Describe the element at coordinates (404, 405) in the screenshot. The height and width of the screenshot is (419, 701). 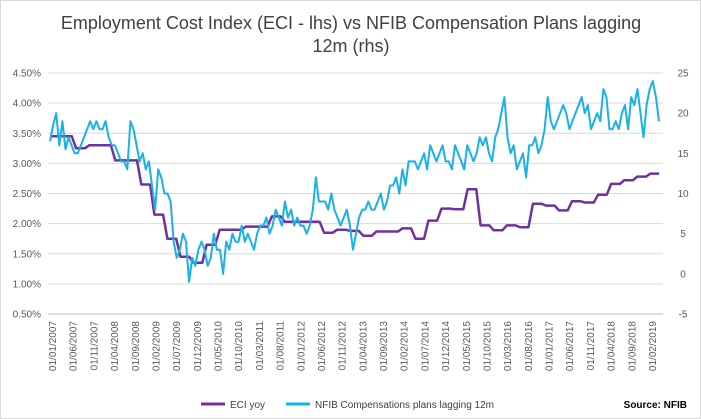
I see `legend-label-nfib: NFIB Compensations plans lagging 12m` at that location.